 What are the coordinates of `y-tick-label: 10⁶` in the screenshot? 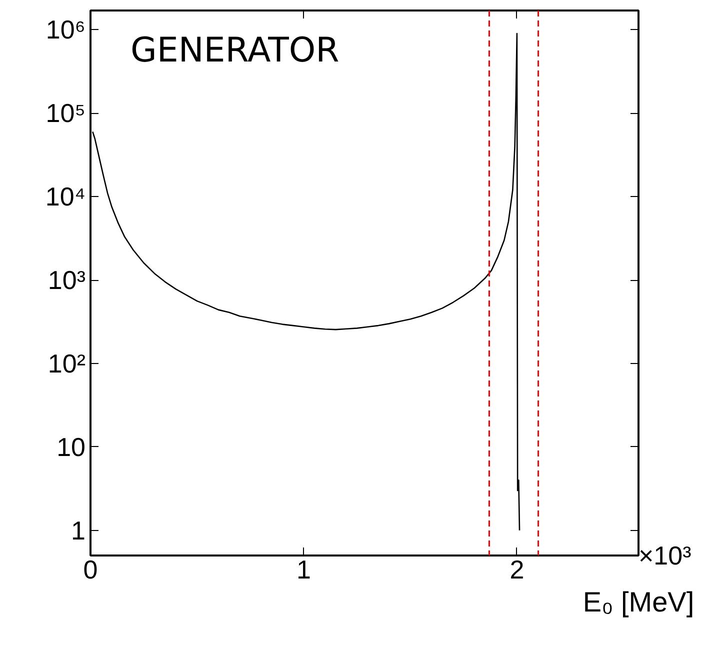 It's located at (66, 29).